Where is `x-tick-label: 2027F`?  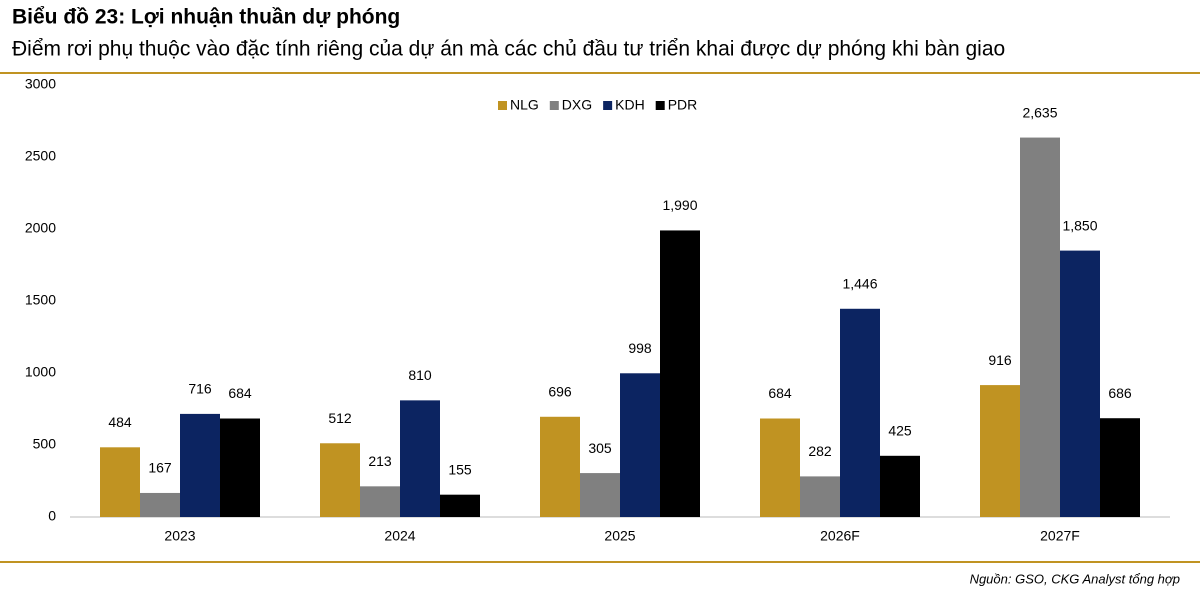
x-tick-label: 2027F is located at coordinates (1060, 536).